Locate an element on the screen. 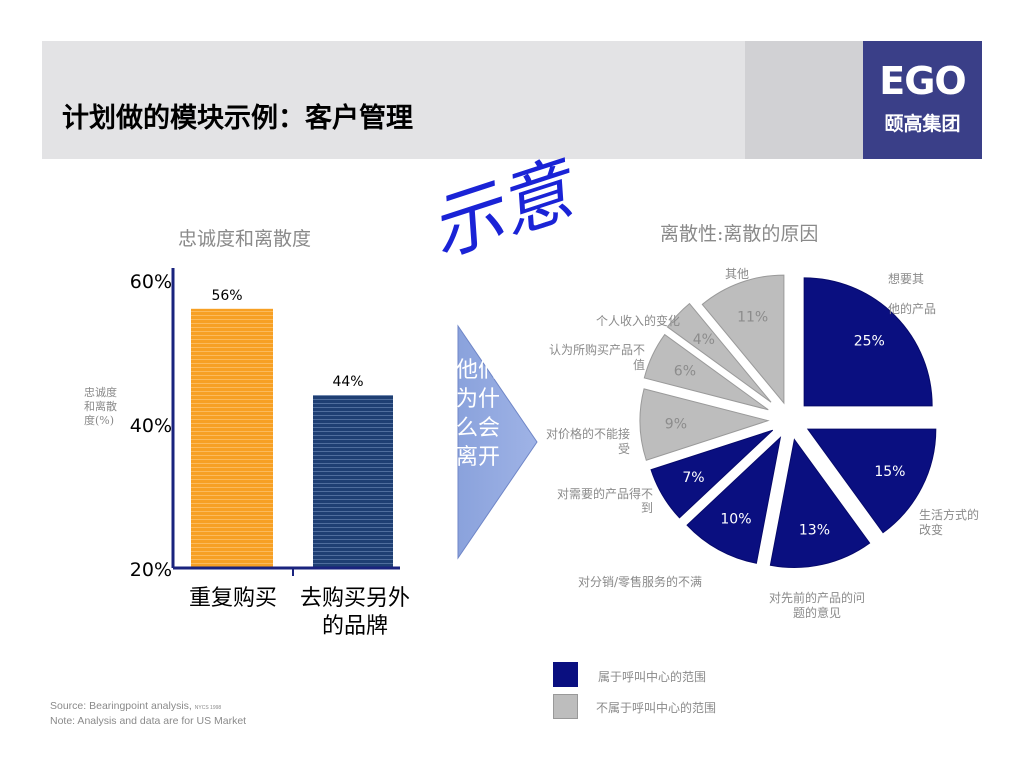  logo: EGO 颐高集团 is located at coordinates (922, 100).